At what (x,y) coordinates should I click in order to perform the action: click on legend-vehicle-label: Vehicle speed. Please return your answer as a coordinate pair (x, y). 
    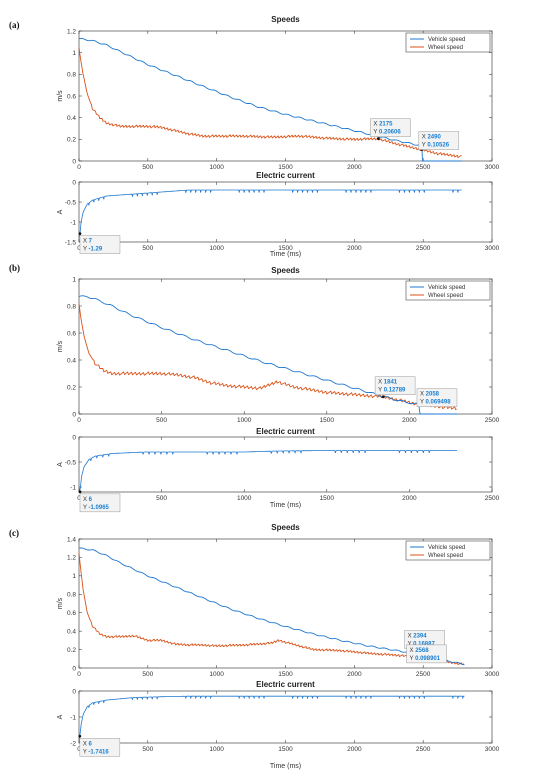
    Looking at the image, I should click on (446, 40).